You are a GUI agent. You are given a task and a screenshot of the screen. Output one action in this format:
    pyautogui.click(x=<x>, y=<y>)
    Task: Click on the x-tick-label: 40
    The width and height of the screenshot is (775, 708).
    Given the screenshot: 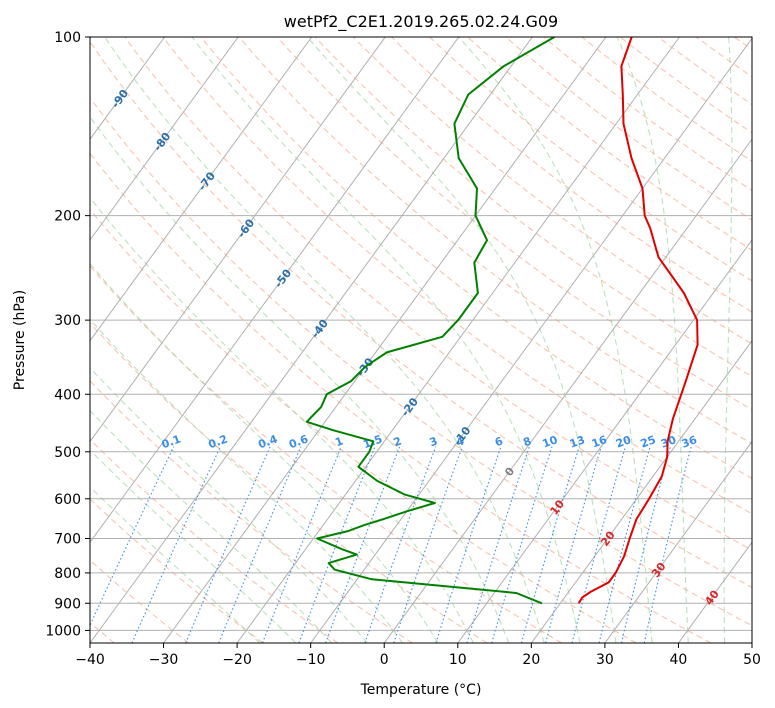 What is the action you would take?
    pyautogui.click(x=679, y=660)
    